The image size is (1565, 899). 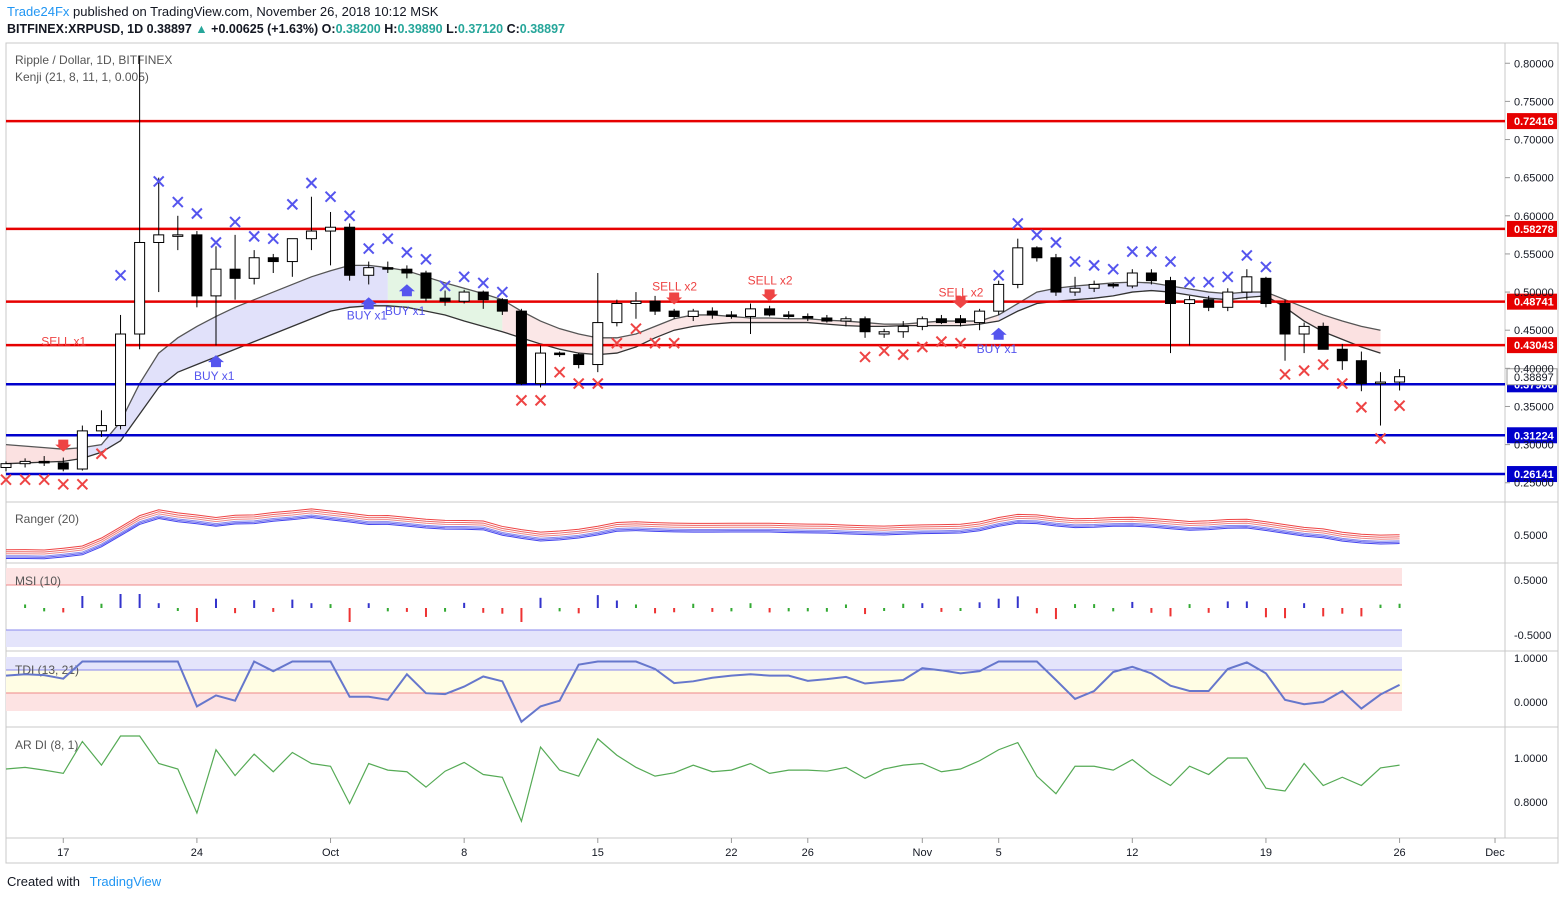 I want to click on buy-arrow-icon, so click(x=368, y=303).